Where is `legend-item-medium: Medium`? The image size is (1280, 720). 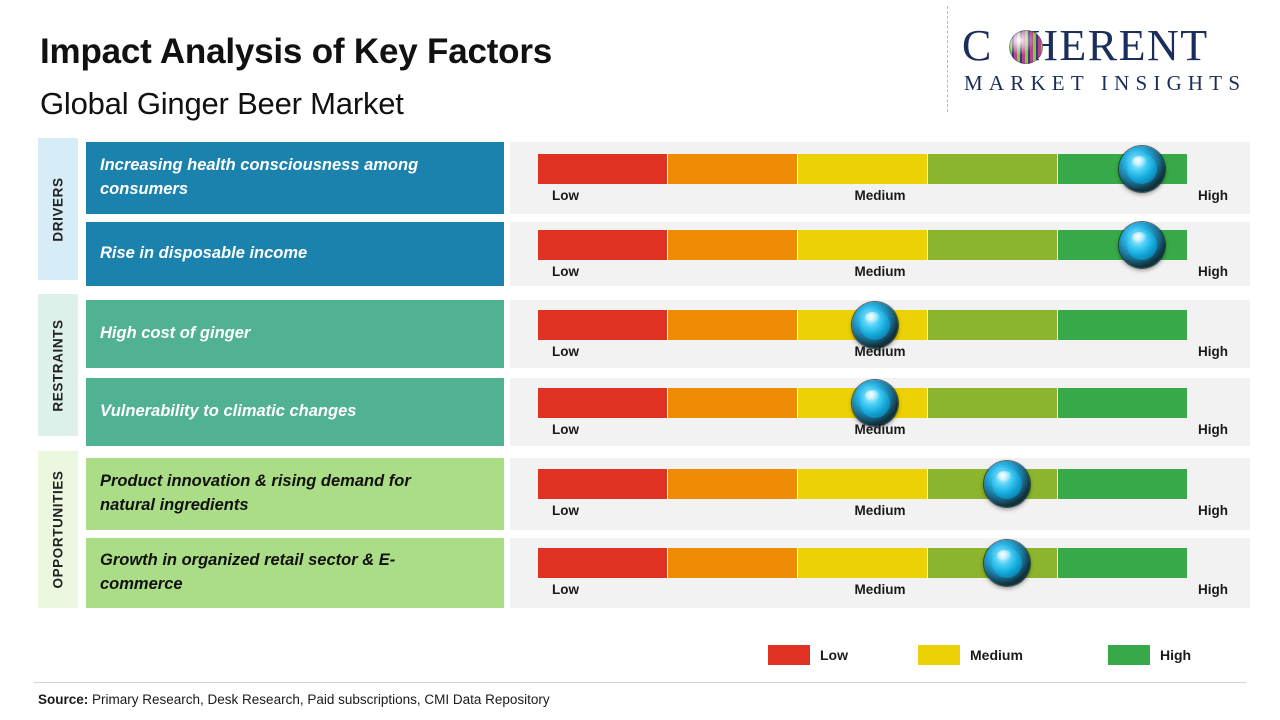 legend-item-medium: Medium is located at coordinates (970, 655).